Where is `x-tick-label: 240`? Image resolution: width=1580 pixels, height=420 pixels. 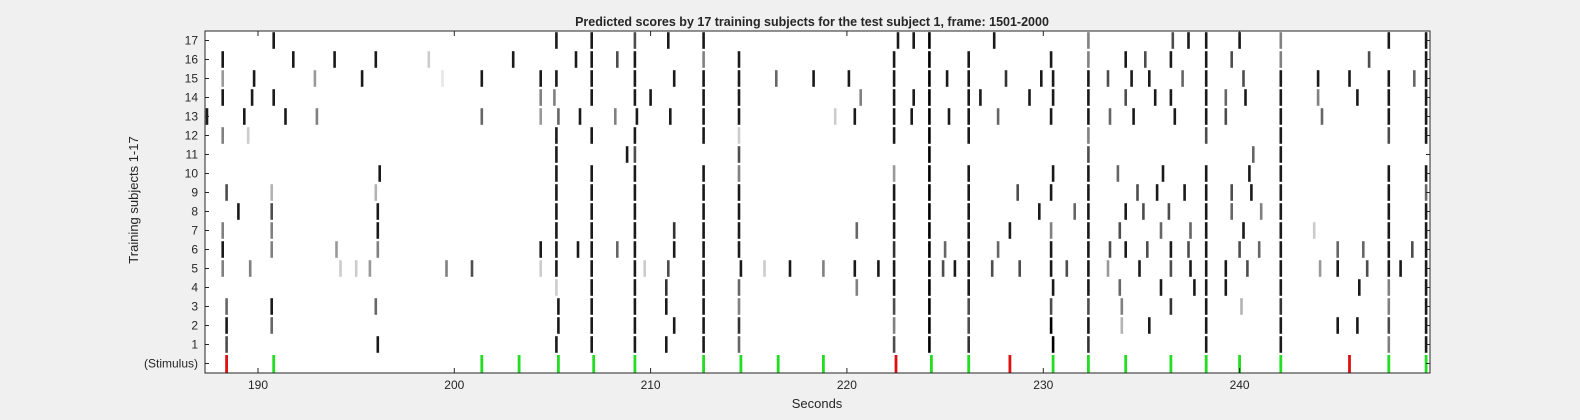
x-tick-label: 240 is located at coordinates (1240, 385).